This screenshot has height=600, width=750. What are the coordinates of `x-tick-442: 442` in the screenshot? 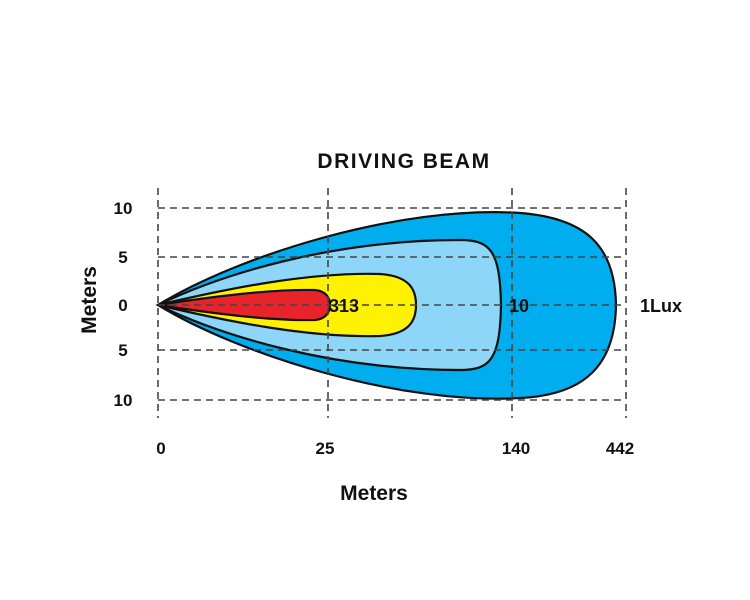 It's located at (620, 448).